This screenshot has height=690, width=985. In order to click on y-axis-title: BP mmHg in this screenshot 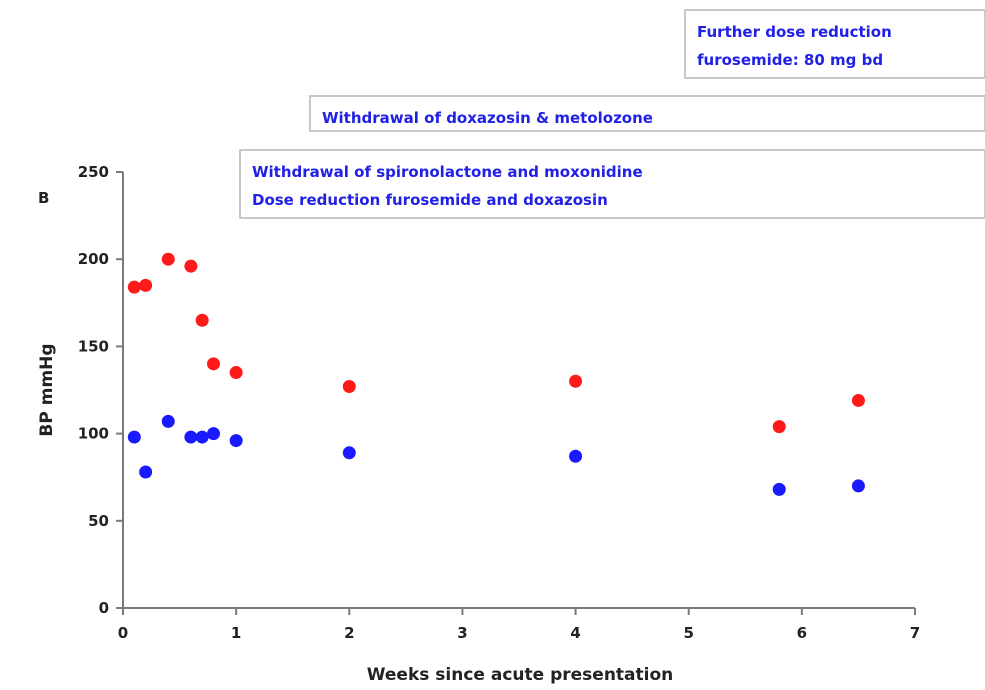, I will do `click(47, 389)`.